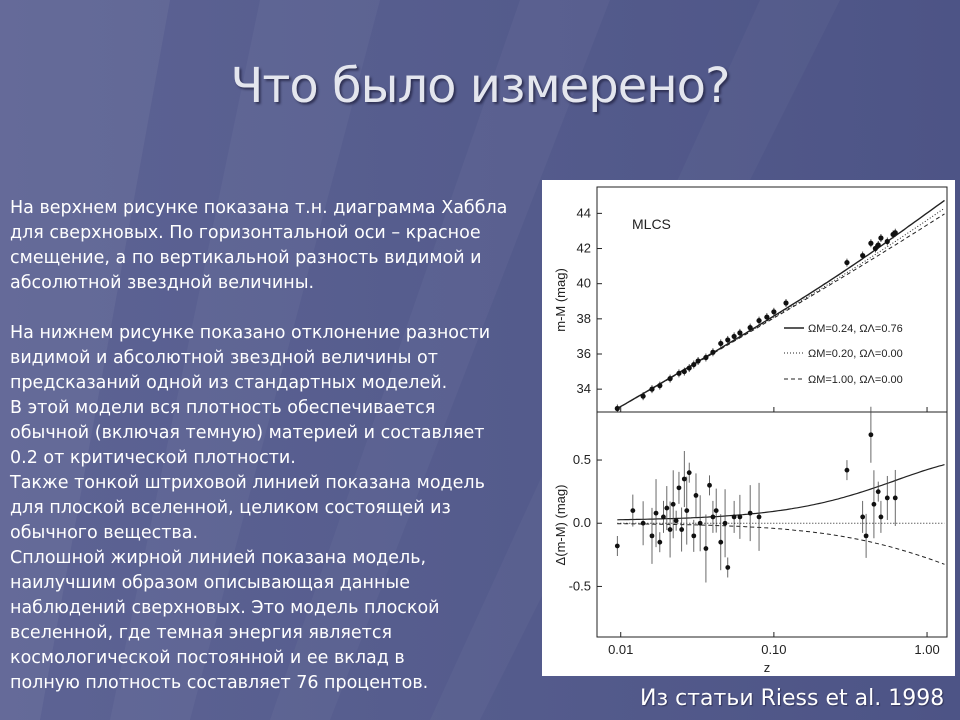  Describe the element at coordinates (767, 667) in the screenshot. I see `bottom-xlabel: z` at that location.